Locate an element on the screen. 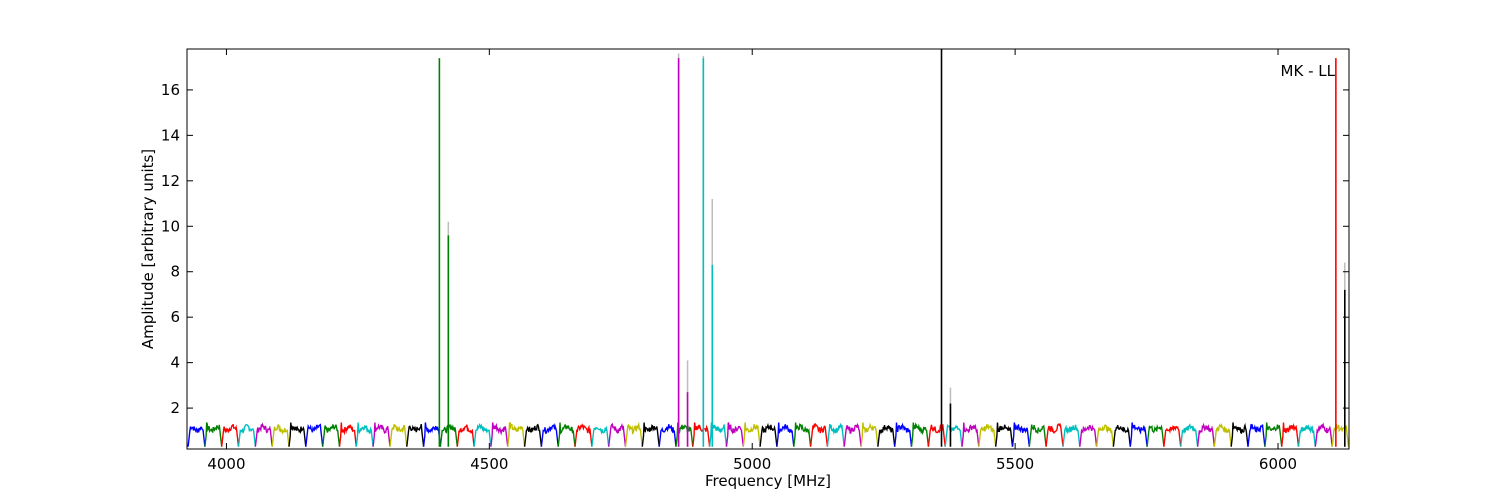 This screenshot has height=504, width=1500. y-axis-label: Amplitude [arbitrary units] is located at coordinates (148, 249).